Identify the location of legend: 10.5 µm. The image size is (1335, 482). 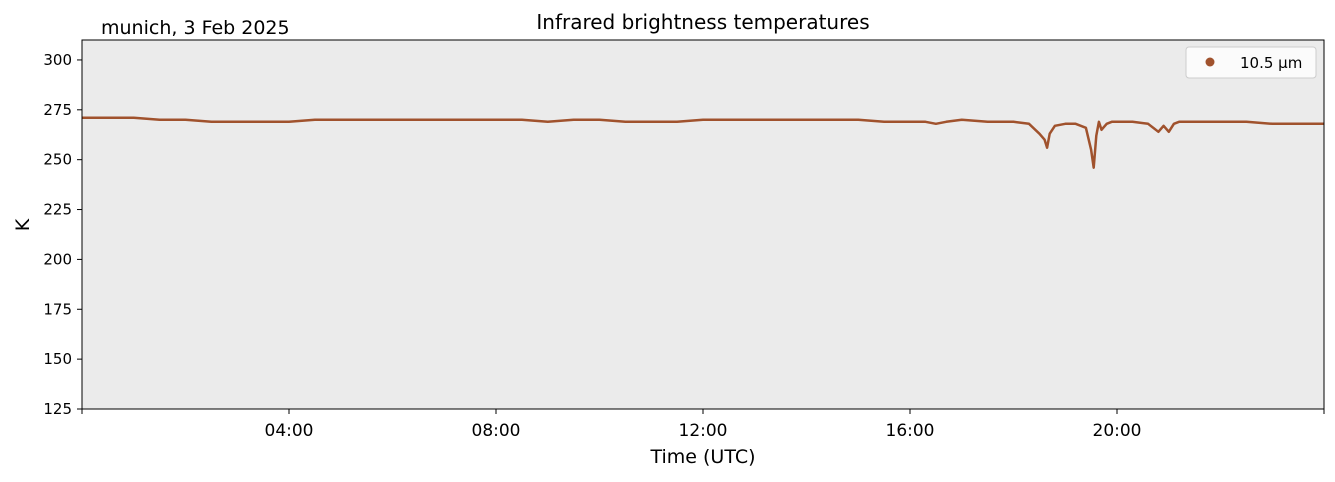
(1251, 62).